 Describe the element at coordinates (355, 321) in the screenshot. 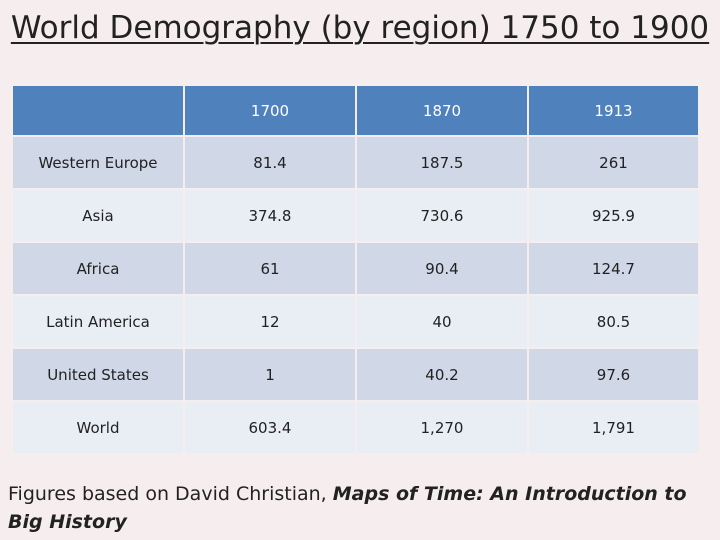

I see `table-row: Latin America 12 40 80.5` at that location.